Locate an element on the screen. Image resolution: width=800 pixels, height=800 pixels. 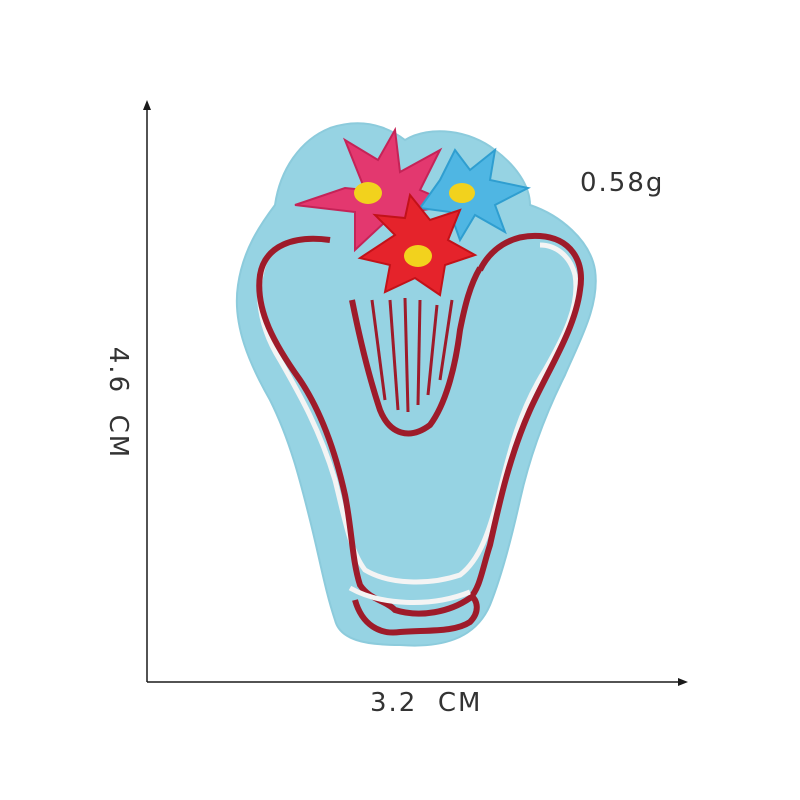
red-flower is located at coordinates (417, 244).